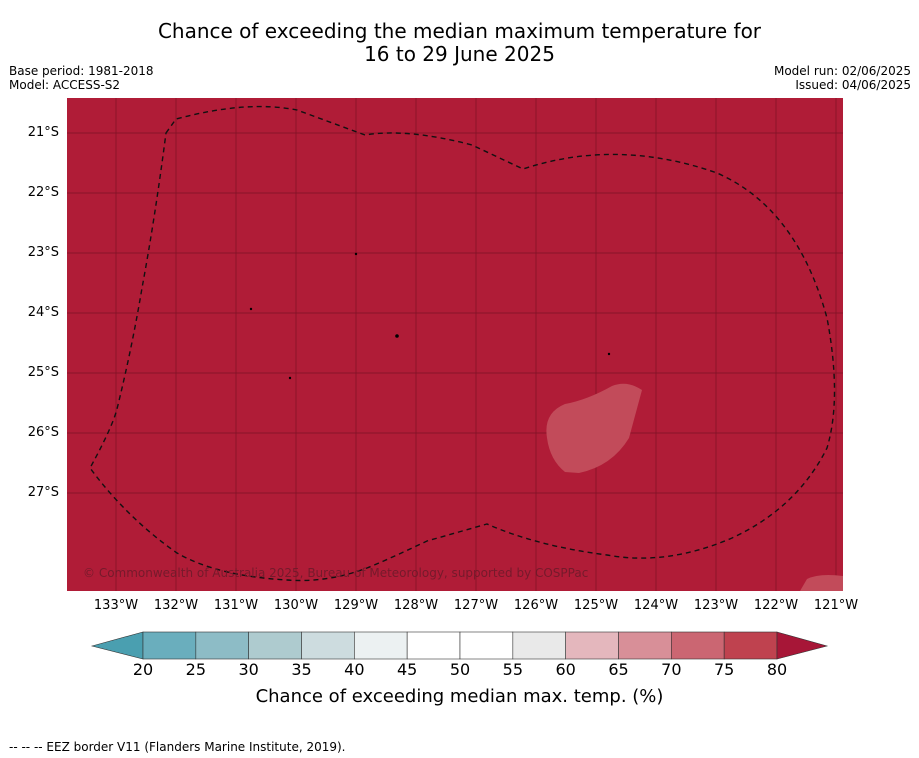 This screenshot has height=758, width=919. Describe the element at coordinates (43, 132) in the screenshot. I see `latitude-label: 21°S` at that location.